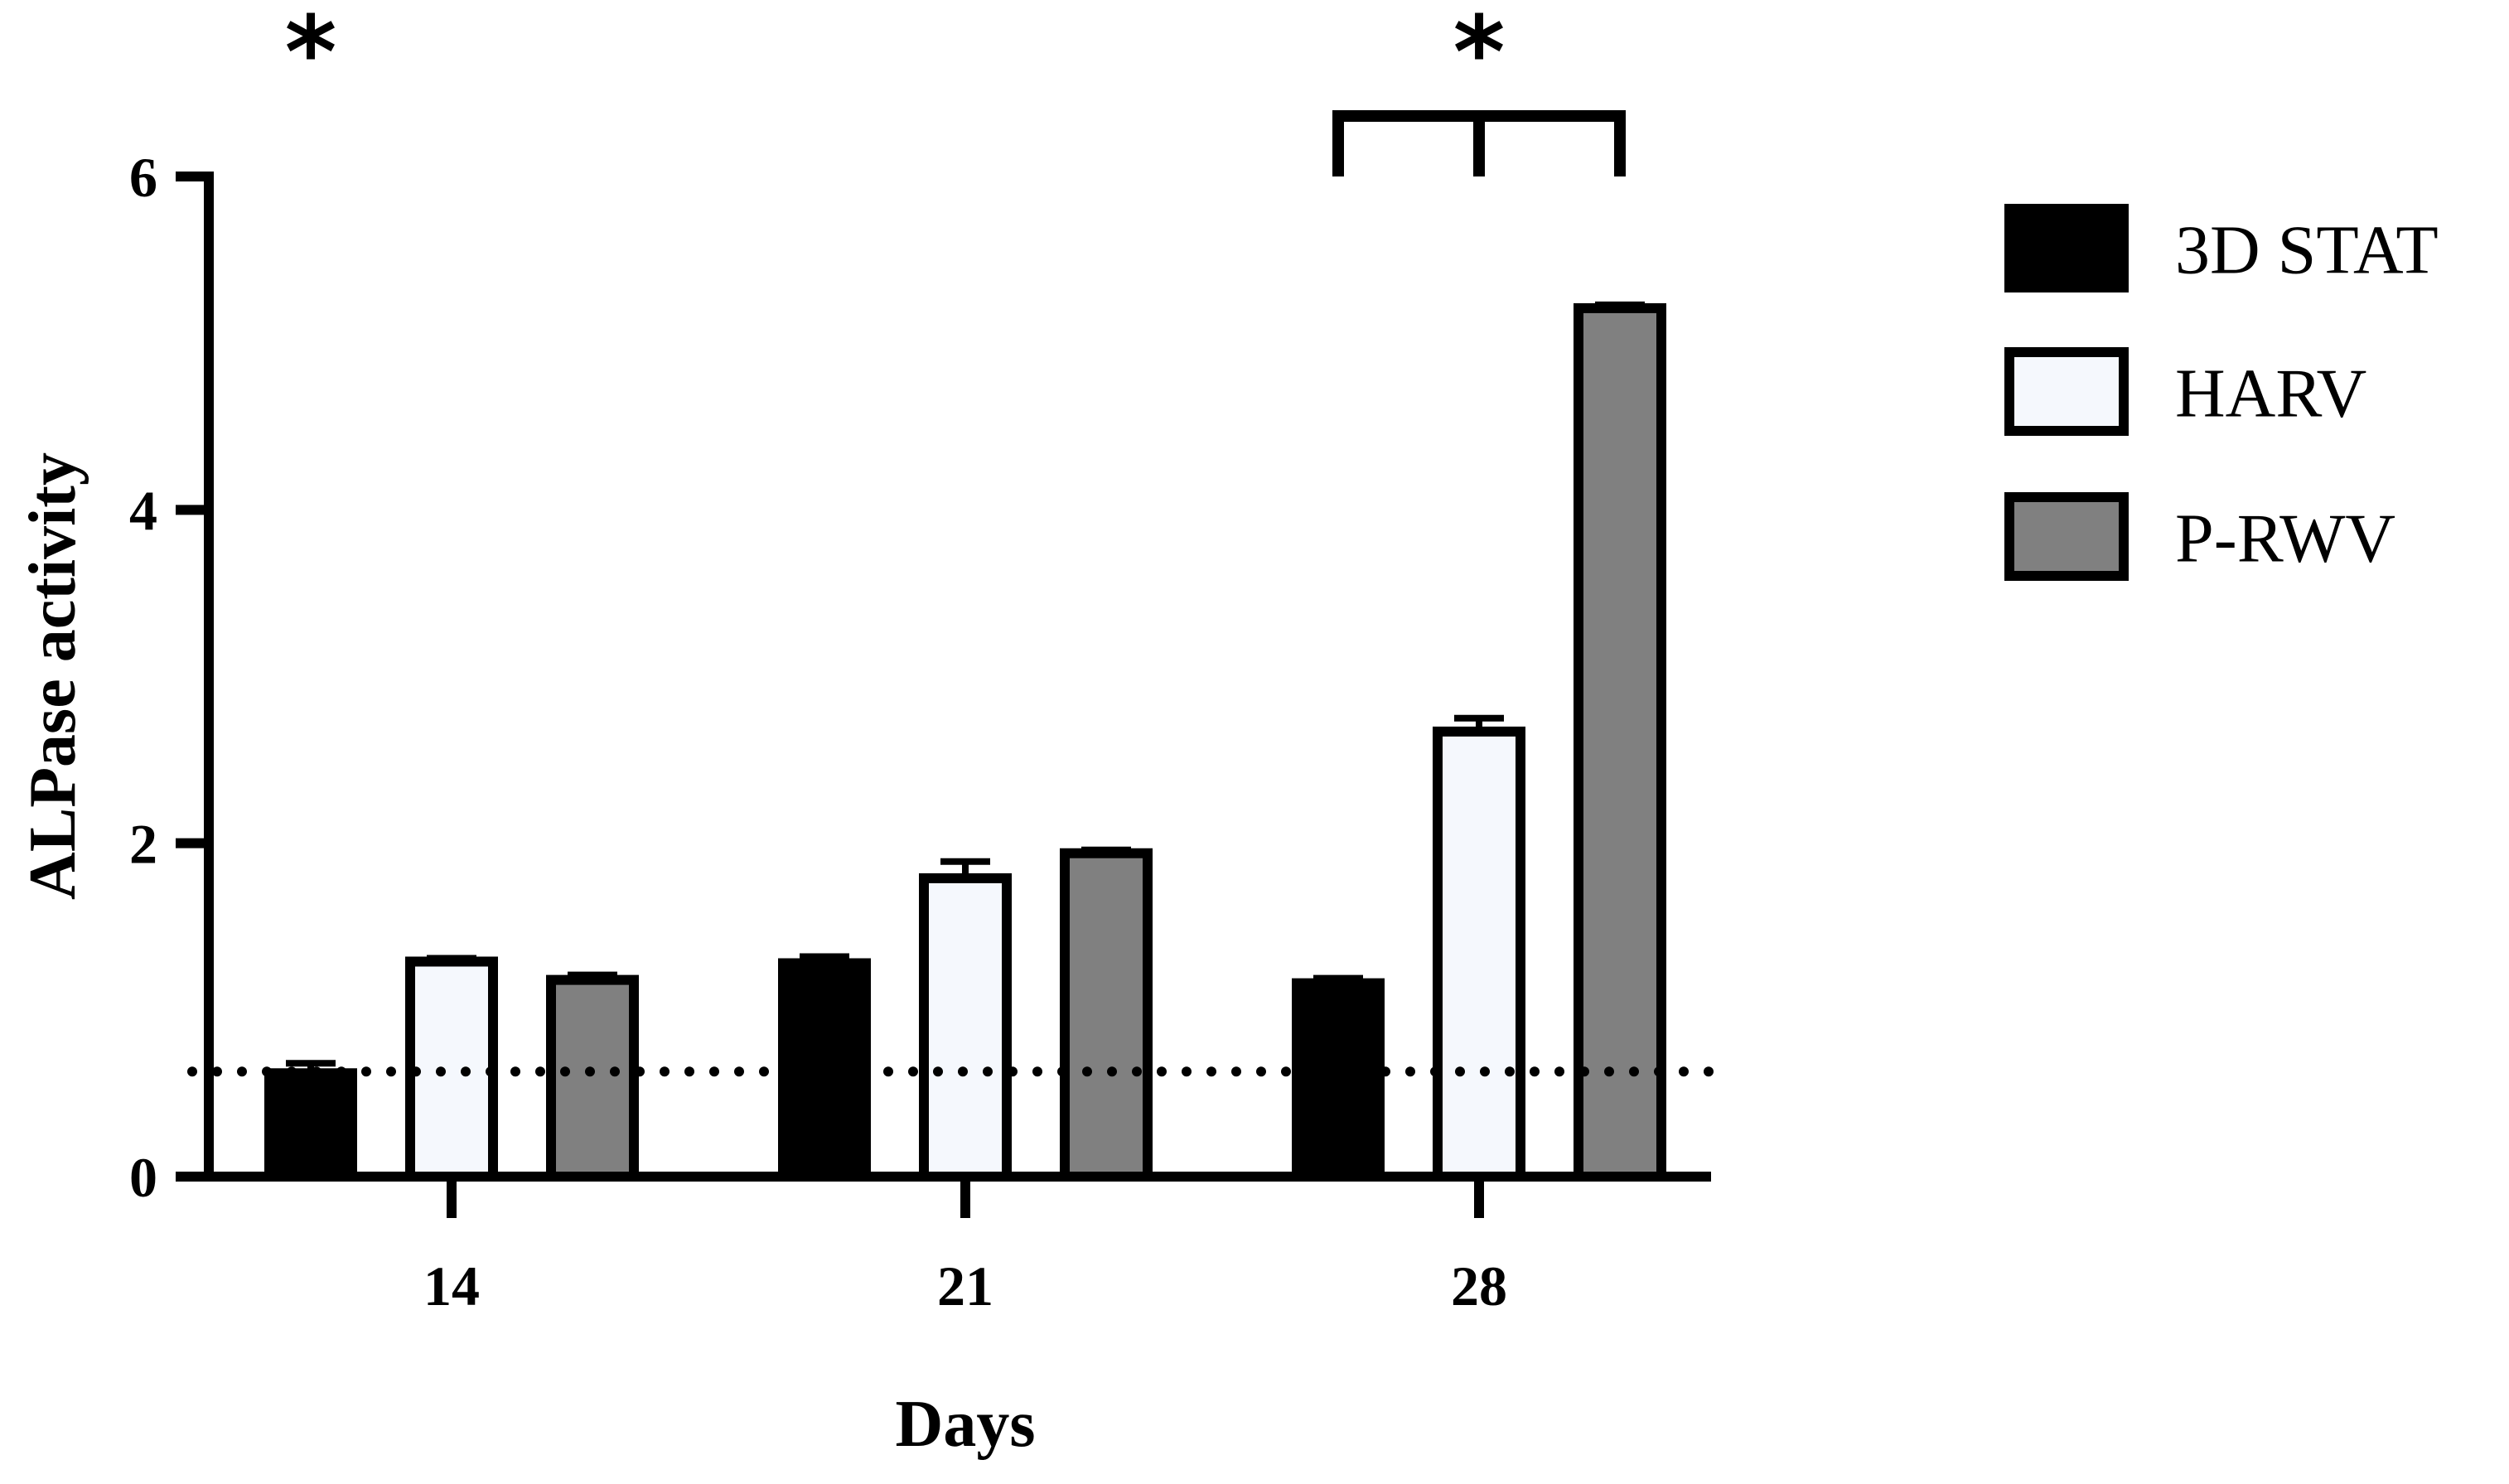 Image resolution: width=2509 pixels, height=1484 pixels. What do you see at coordinates (452, 1285) in the screenshot?
I see `x-tick-label-14: 14` at bounding box center [452, 1285].